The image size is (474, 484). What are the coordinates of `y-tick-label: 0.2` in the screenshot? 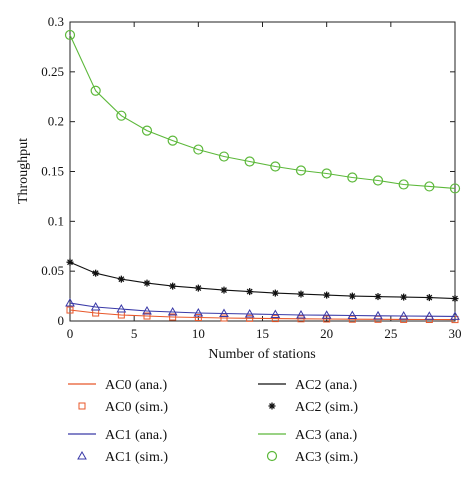 It's located at (56, 121).